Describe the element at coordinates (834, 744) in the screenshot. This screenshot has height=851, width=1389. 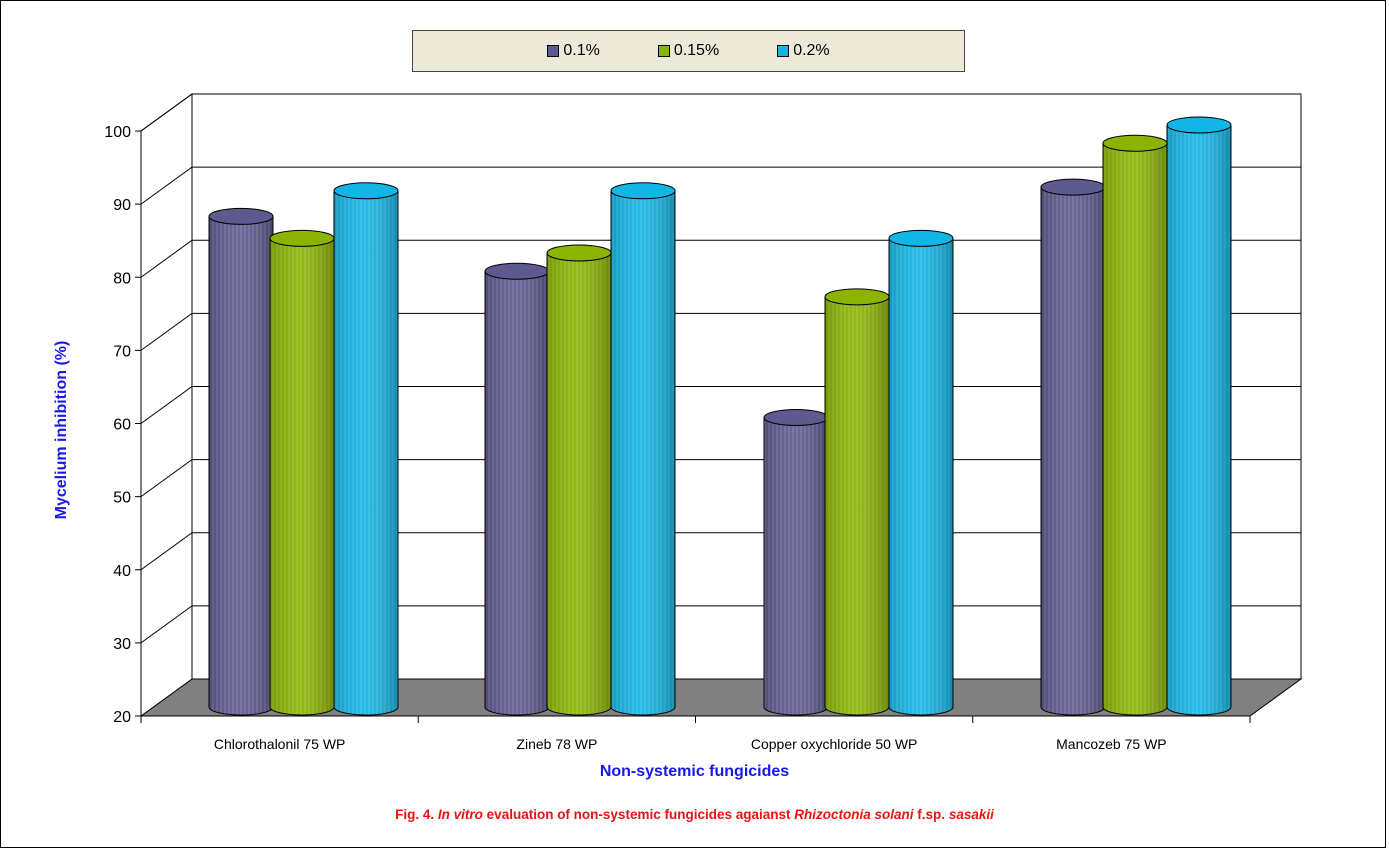
I see `x-tick-label-2: Copper oxychloride 50 WP` at that location.